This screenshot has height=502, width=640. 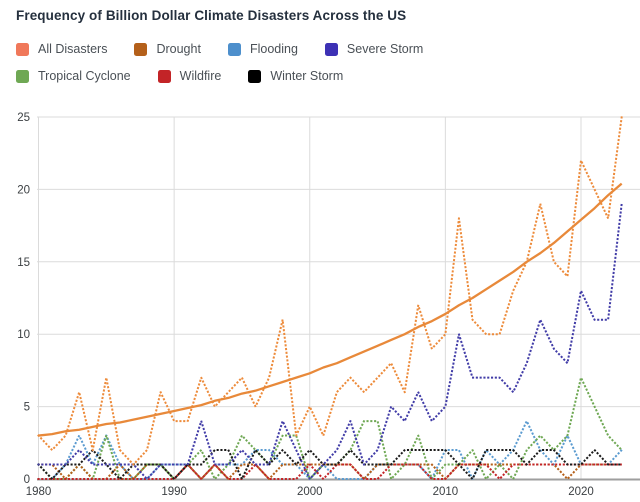 I want to click on svg-text: 0, so click(x=27, y=480).